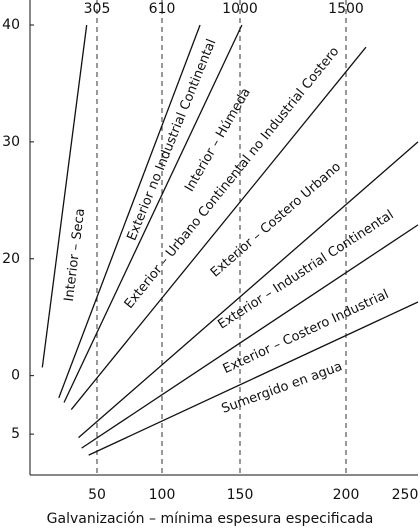 Image resolution: width=420 pixels, height=530 pixels. I want to click on x-tick-label: 50, so click(97, 495).